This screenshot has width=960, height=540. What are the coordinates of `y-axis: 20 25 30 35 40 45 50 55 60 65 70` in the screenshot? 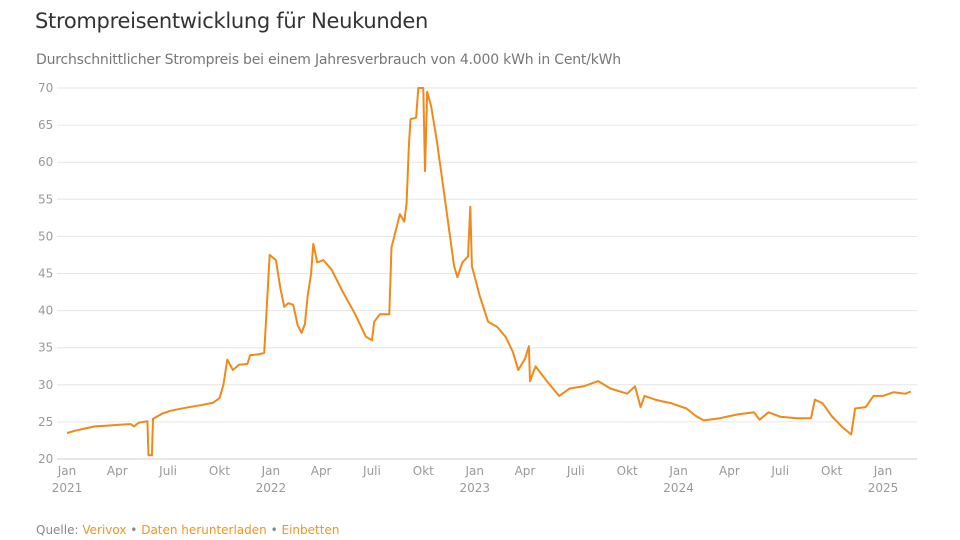 It's located at (45, 273).